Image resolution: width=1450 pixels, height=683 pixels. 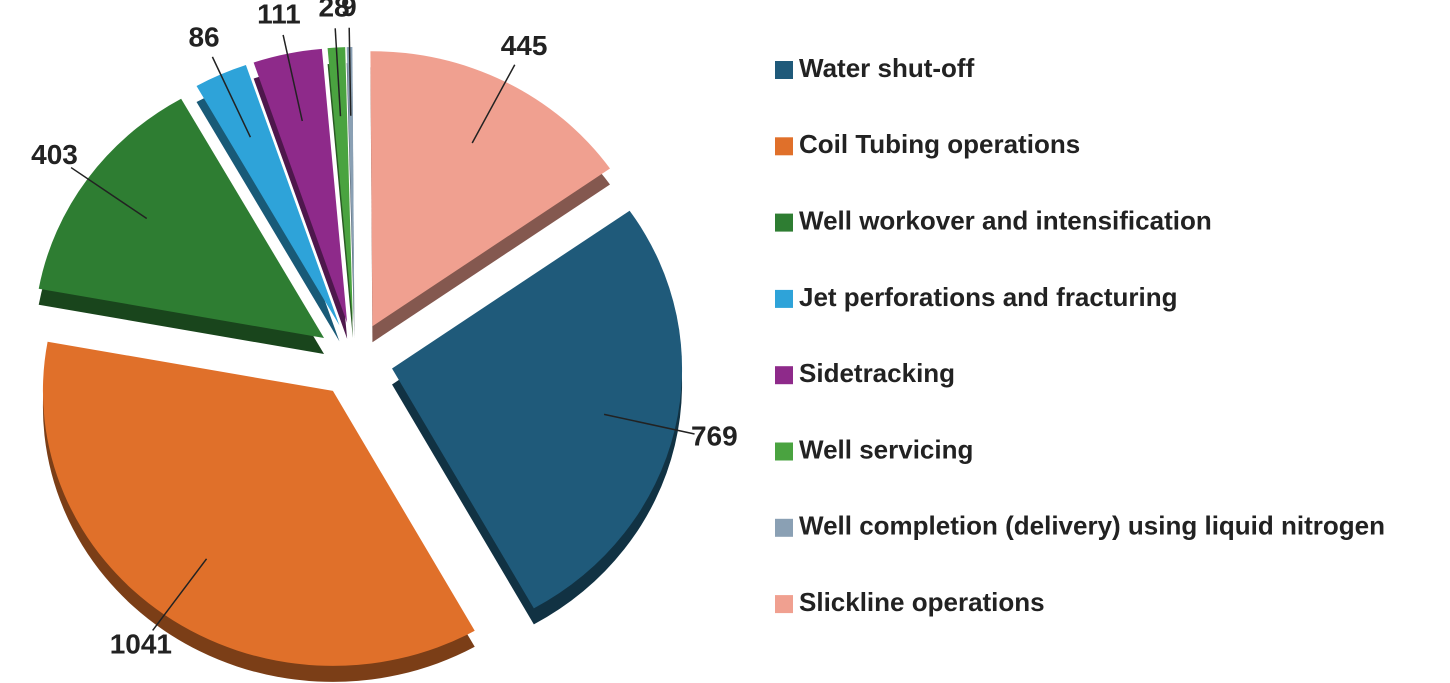 I want to click on legend-label: Well servicing, so click(x=886, y=449).